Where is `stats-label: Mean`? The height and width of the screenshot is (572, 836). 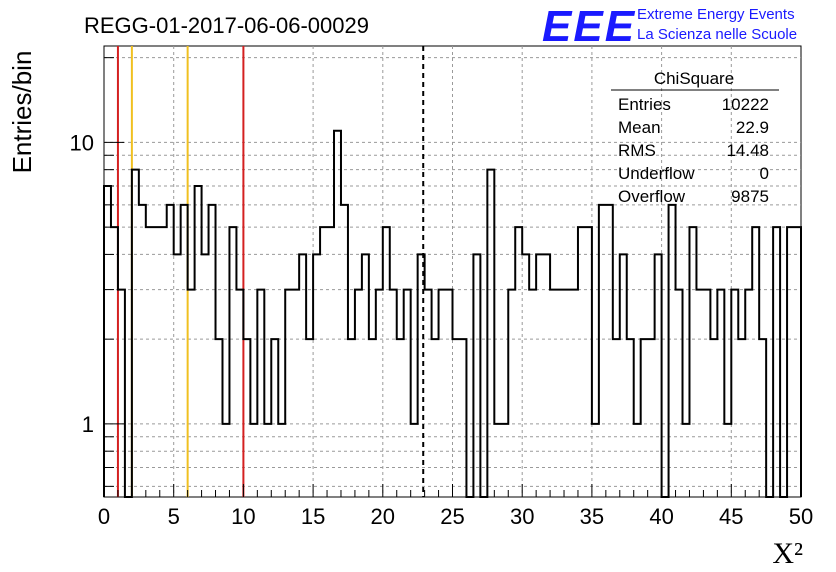 stats-label: Mean is located at coordinates (639, 127).